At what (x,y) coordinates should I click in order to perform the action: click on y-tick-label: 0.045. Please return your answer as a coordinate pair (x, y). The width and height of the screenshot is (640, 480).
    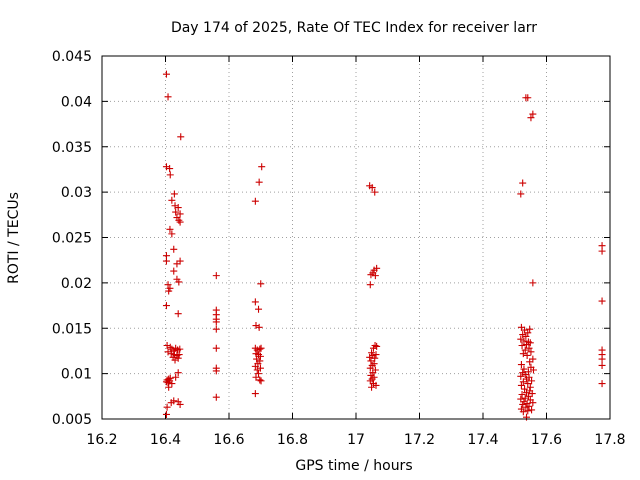
    Looking at the image, I should click on (72, 57).